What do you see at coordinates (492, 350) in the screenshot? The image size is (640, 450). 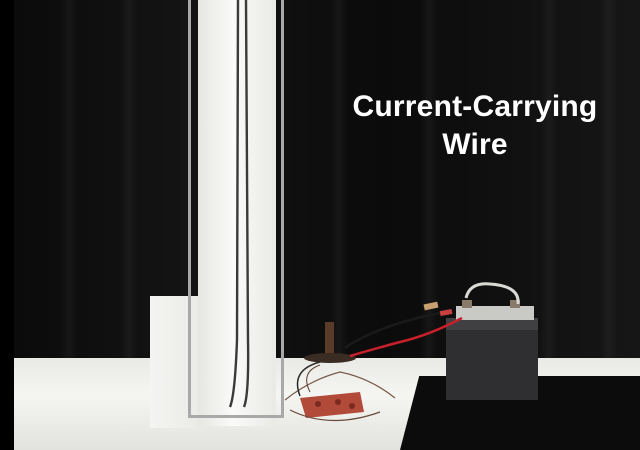 I see `battery` at bounding box center [492, 350].